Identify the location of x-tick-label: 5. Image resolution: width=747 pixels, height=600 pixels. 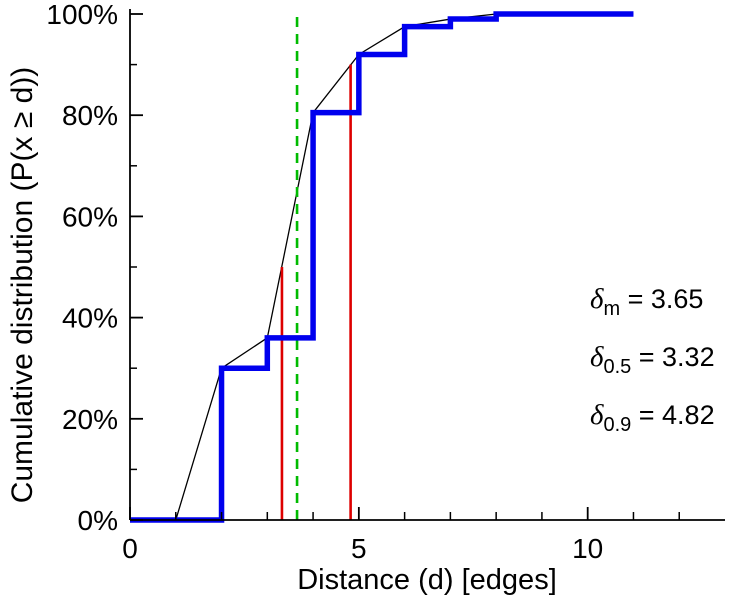
(359, 548).